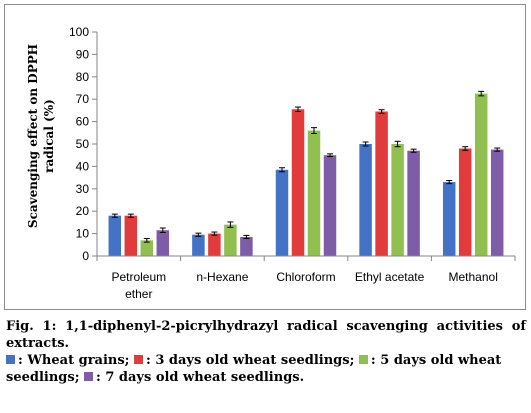 The image size is (531, 413). I want to click on y-tick-label: 30, so click(83, 189).